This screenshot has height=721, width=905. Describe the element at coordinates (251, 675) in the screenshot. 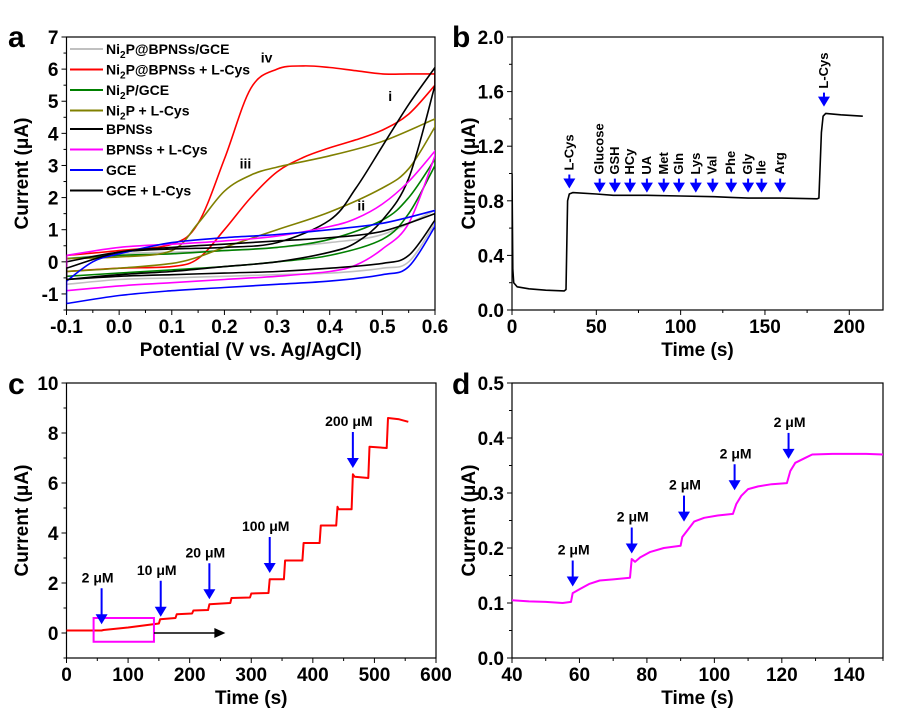

I see `x-tick-label: 300` at that location.